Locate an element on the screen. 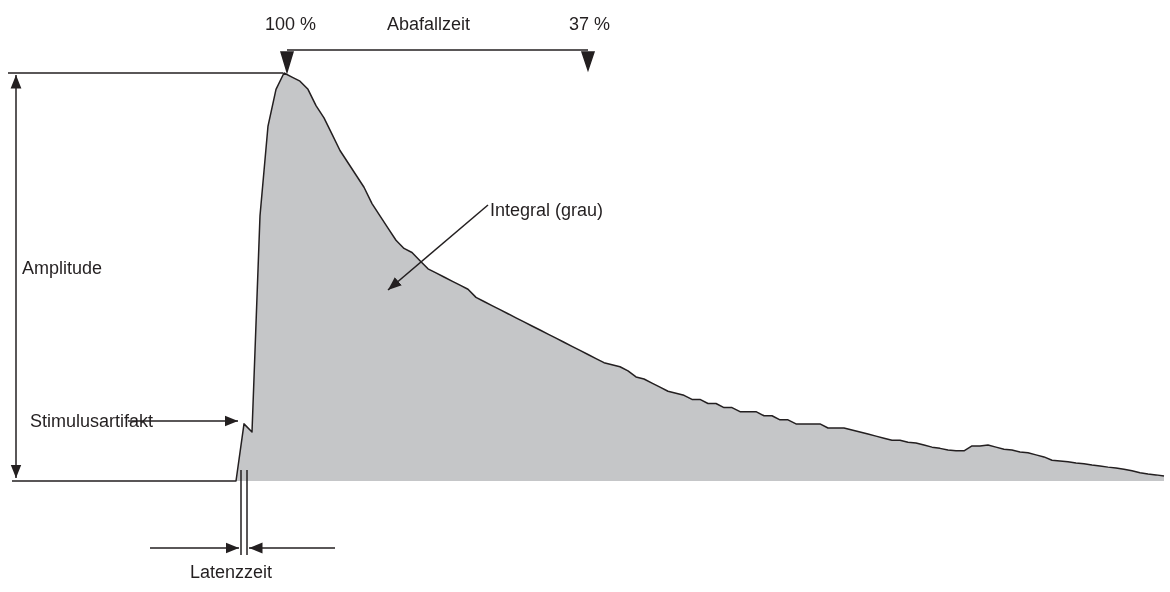 This screenshot has height=592, width=1170. annotation: Stimulusartifakt is located at coordinates (92, 421).